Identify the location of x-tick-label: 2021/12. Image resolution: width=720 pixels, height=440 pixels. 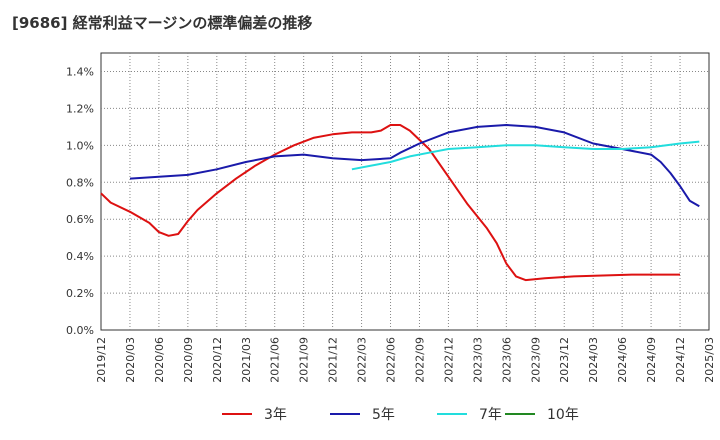
(333, 360).